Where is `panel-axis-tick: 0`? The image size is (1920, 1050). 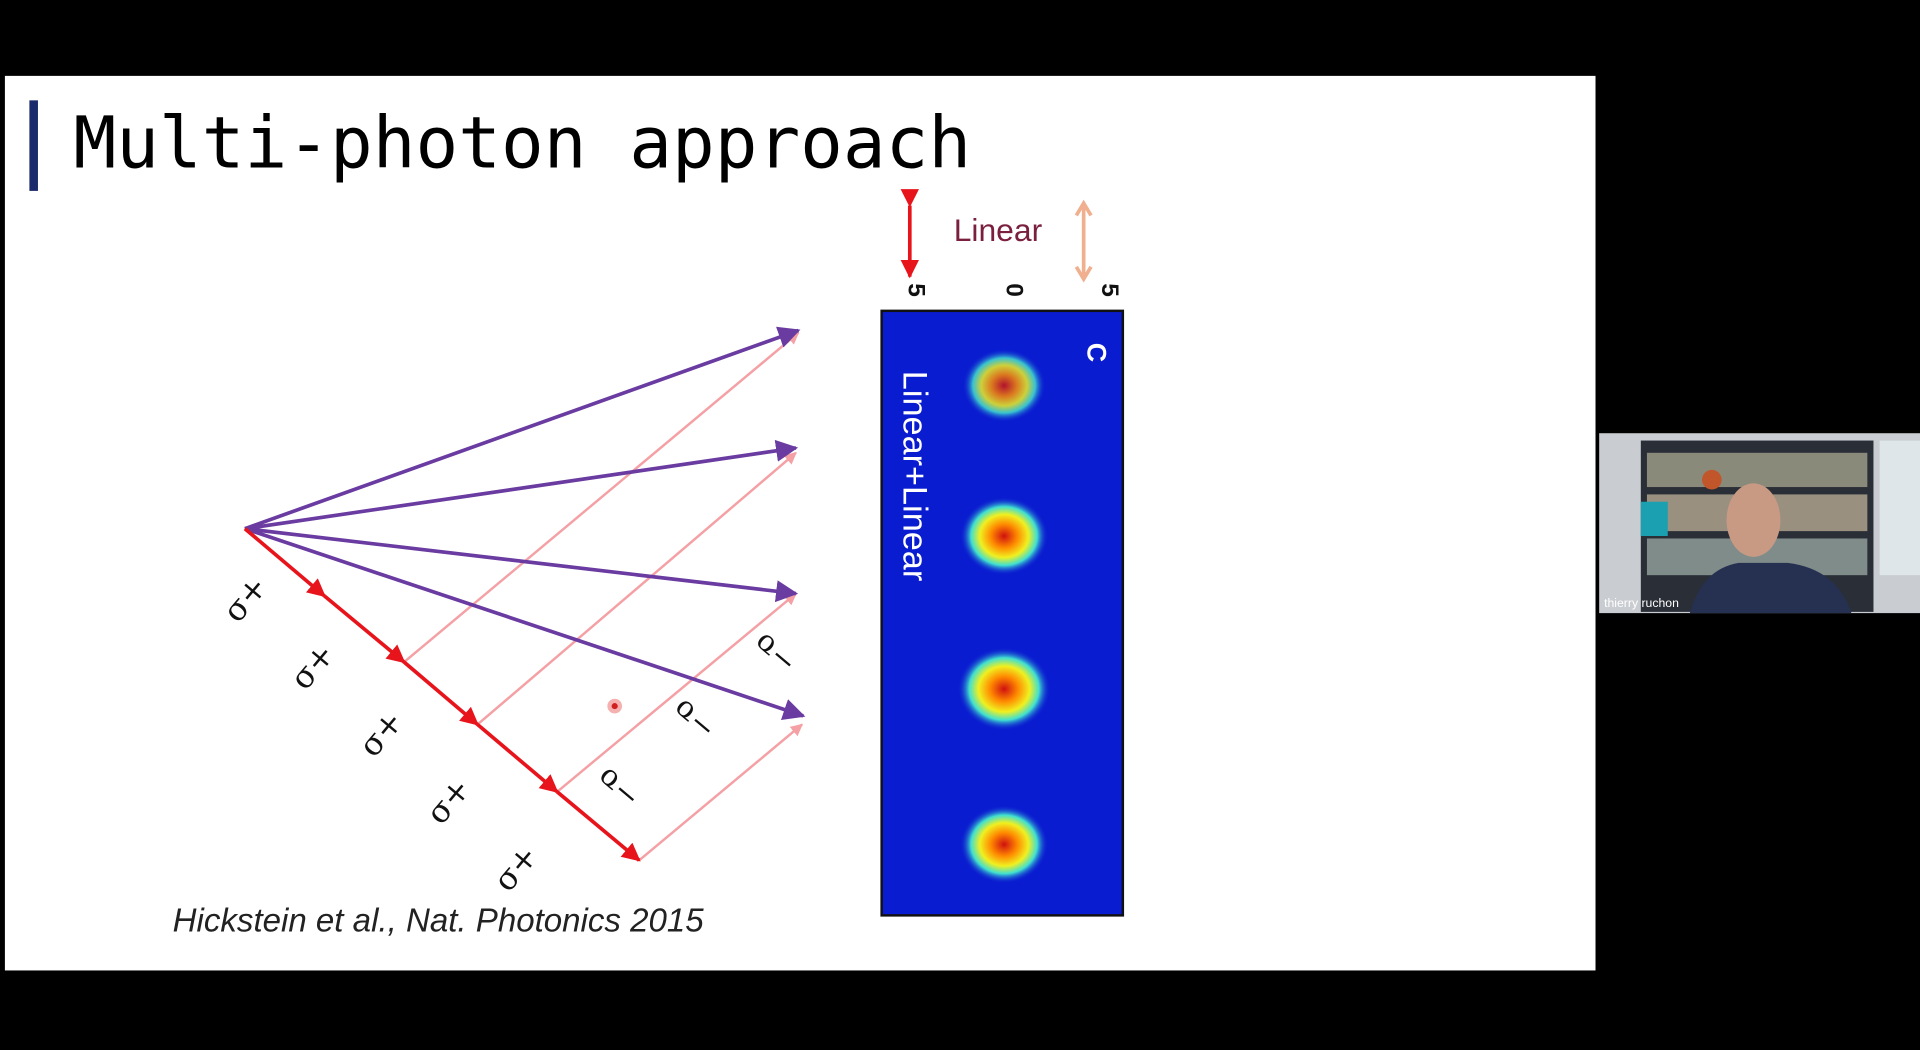 panel-axis-tick: 0 is located at coordinates (1014, 290).